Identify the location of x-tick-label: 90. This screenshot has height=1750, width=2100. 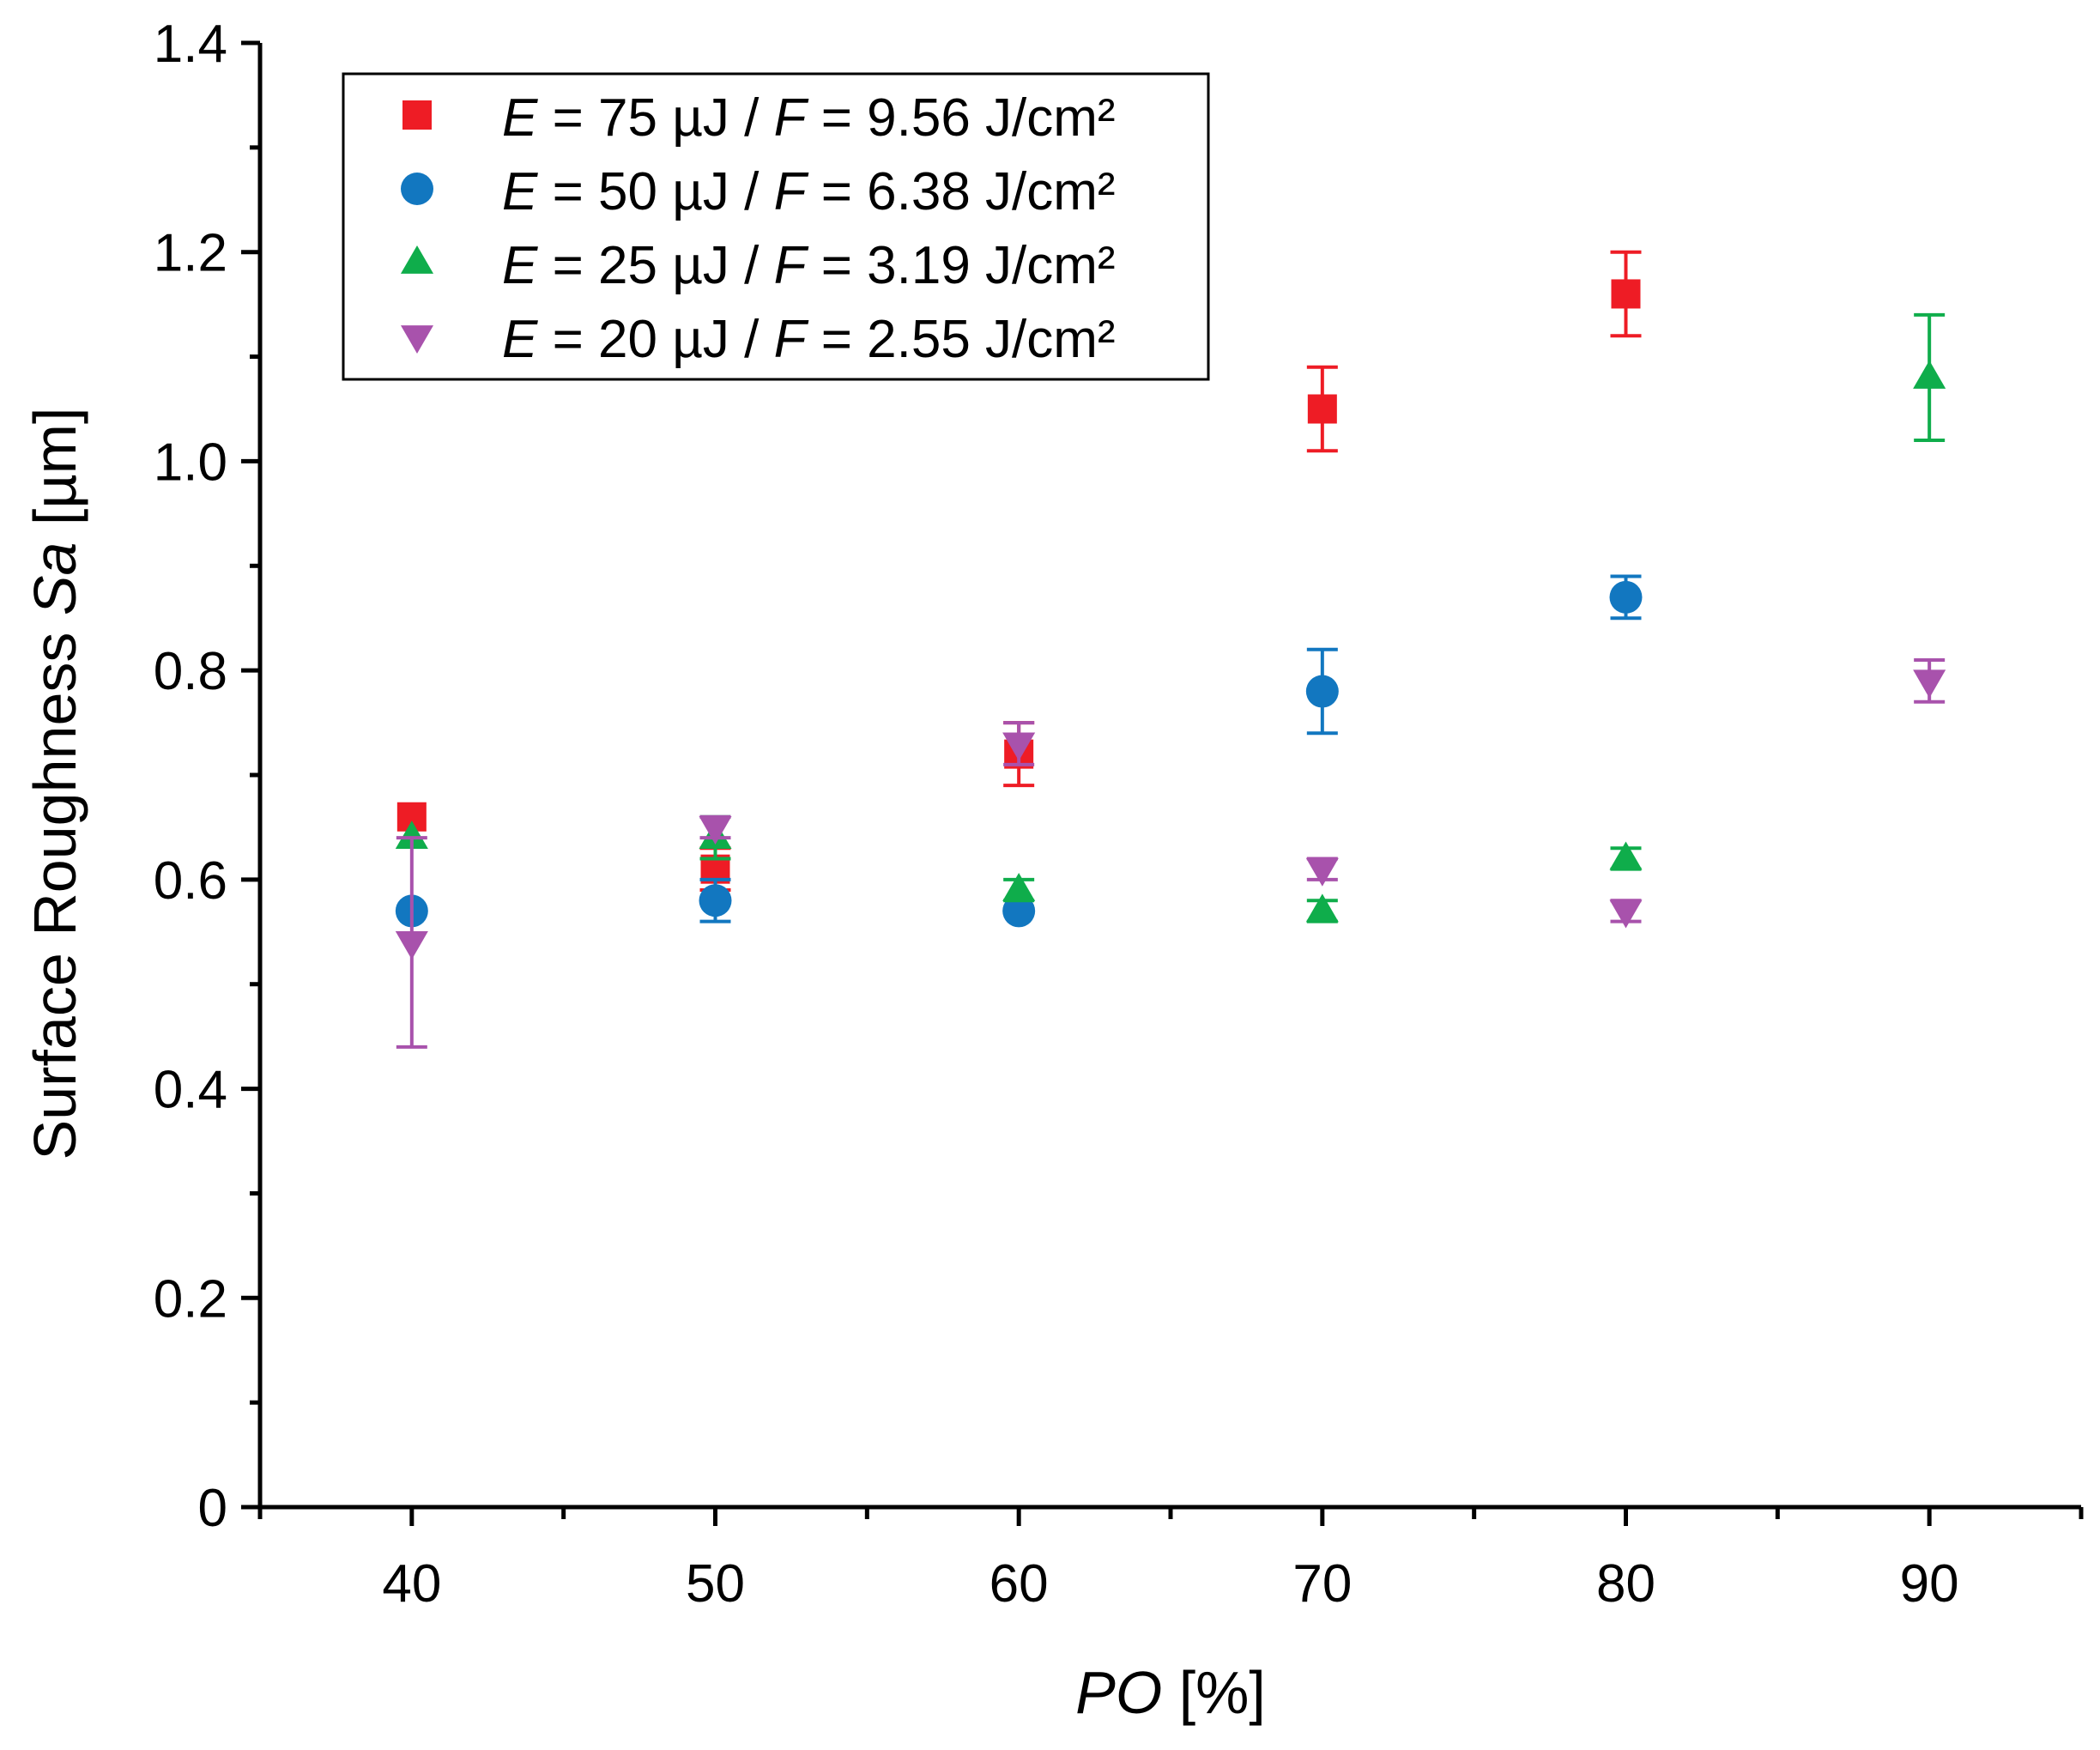
(1929, 1584).